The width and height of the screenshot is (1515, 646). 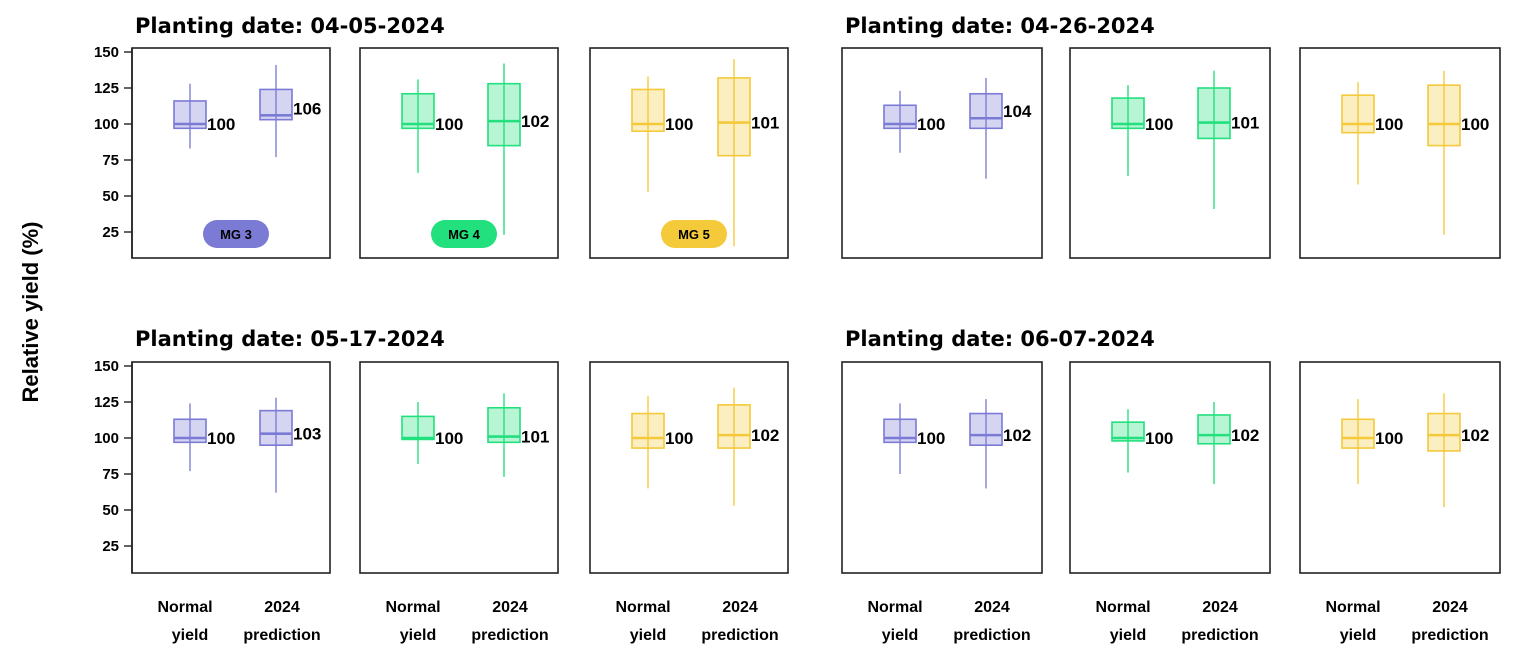 What do you see at coordinates (290, 339) in the screenshot?
I see `facet-title: Planting date: 05-17-2024` at bounding box center [290, 339].